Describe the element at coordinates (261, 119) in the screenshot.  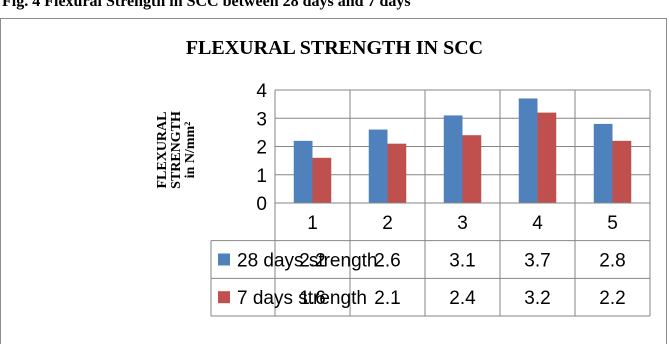
I see `y-tick-label-3: 3` at that location.